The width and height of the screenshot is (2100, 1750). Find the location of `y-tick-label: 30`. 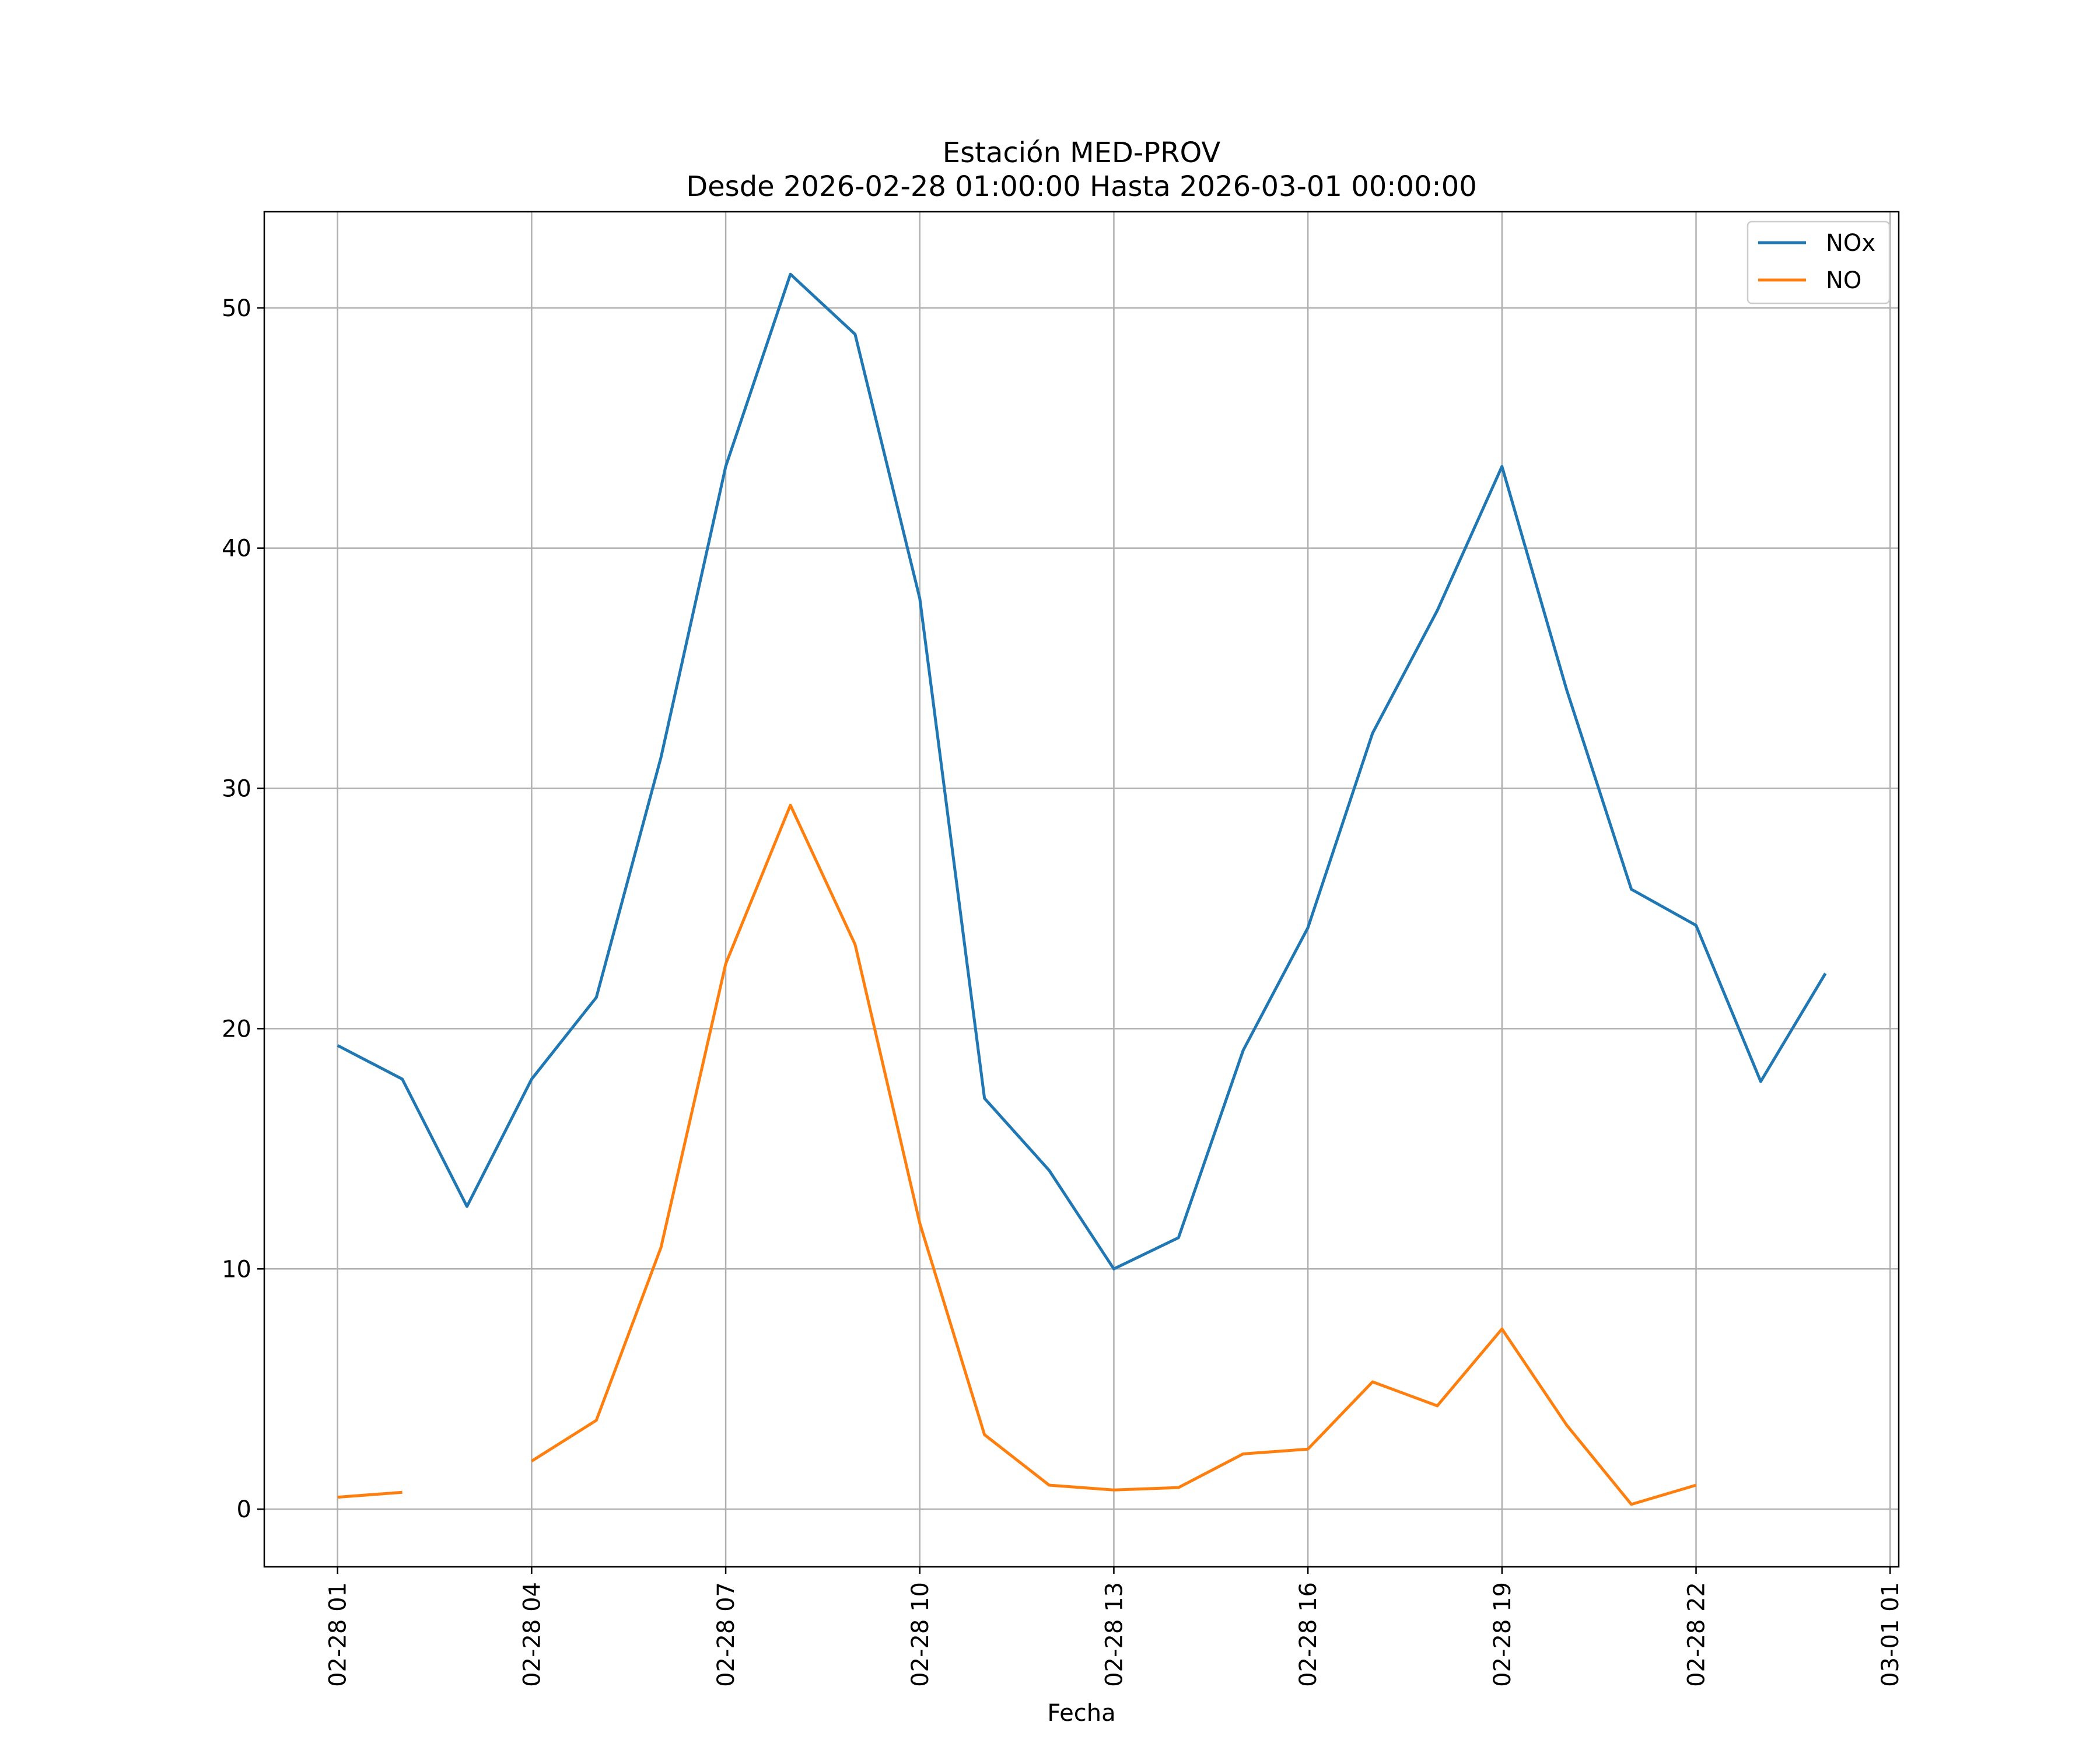

y-tick-label: 30 is located at coordinates (236, 789).